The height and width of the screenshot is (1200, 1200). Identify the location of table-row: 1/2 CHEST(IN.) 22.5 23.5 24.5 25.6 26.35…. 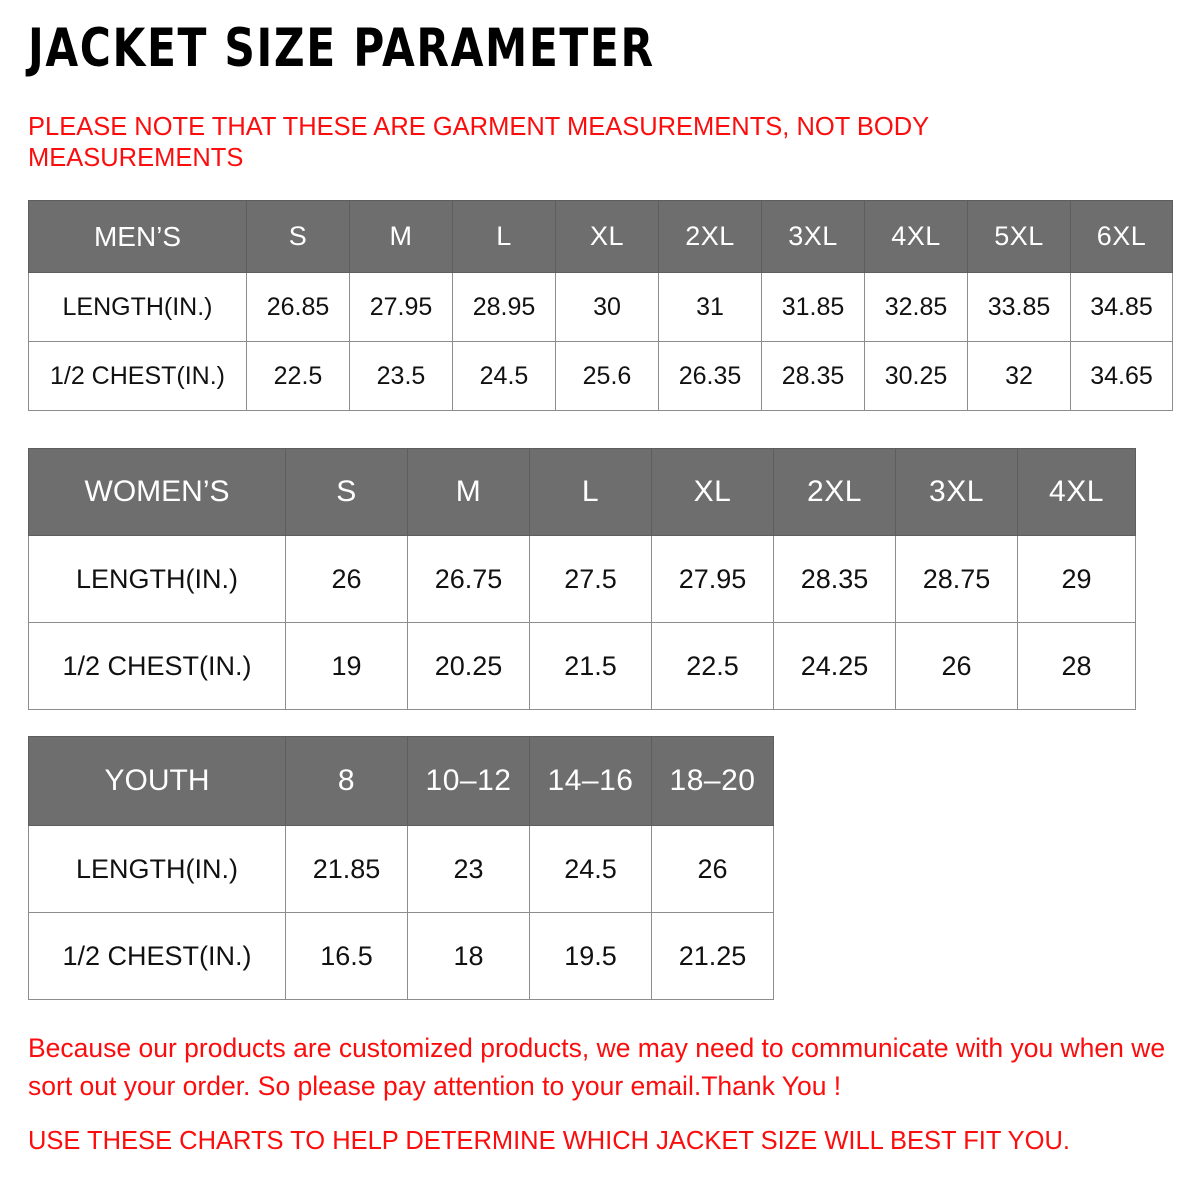
(600, 376).